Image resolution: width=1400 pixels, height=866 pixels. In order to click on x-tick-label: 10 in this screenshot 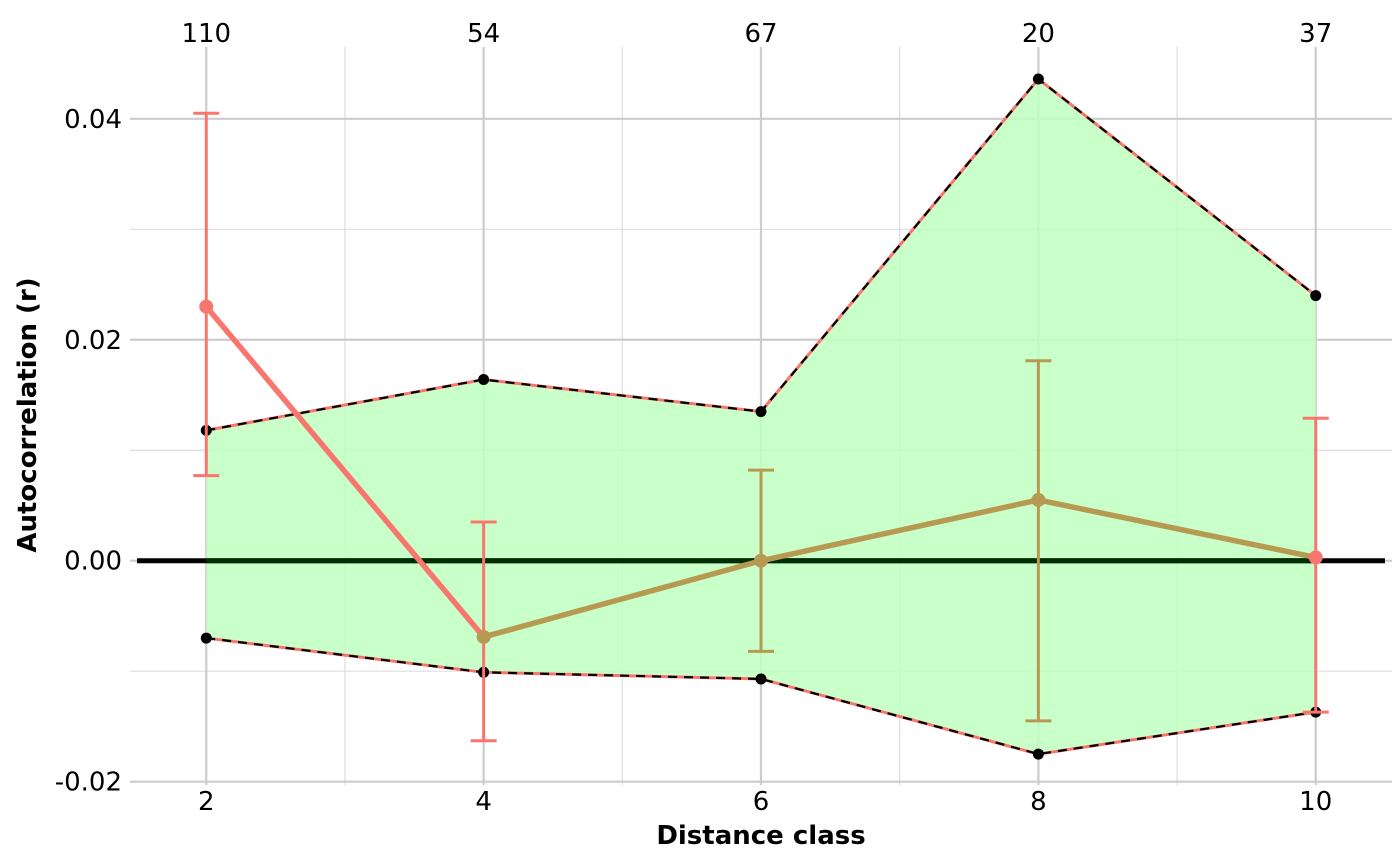, I will do `click(1315, 802)`.